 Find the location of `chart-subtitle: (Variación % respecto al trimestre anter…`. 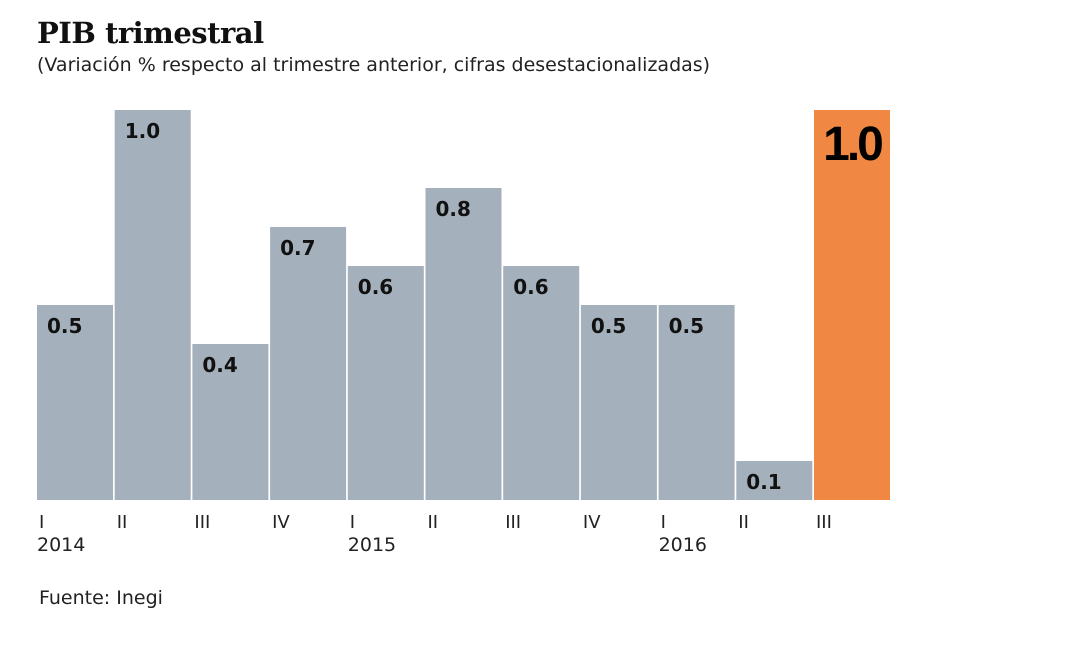

chart-subtitle: (Variación % respecto al trimestre anter… is located at coordinates (374, 65).